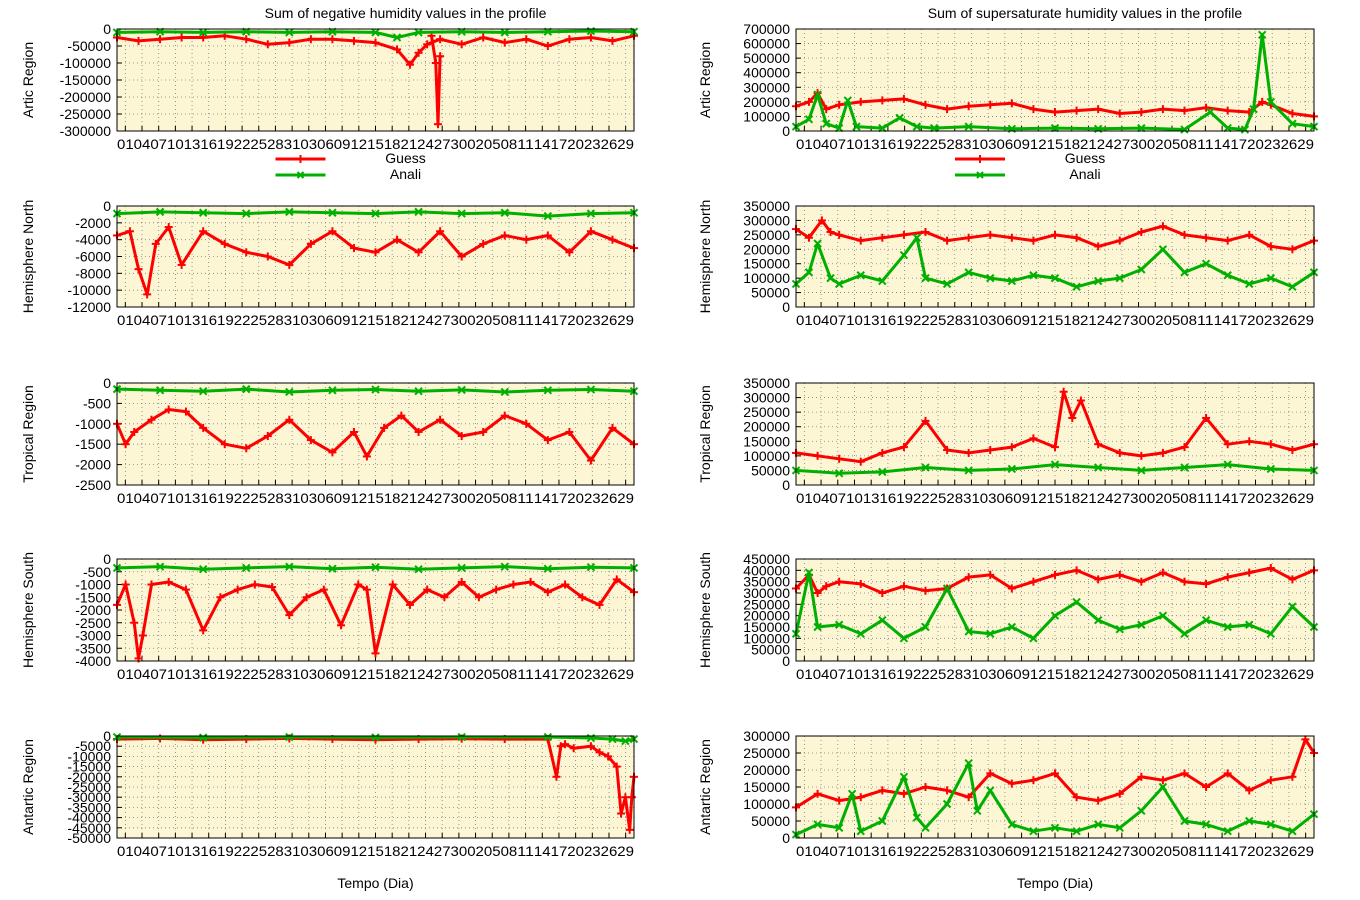 The width and height of the screenshot is (1360, 900). I want to click on x-axis-label: Tempo (Dia), so click(375, 883).